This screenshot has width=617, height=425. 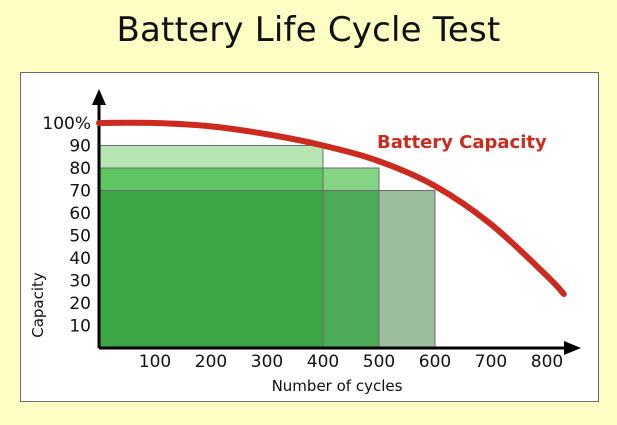 What do you see at coordinates (155, 362) in the screenshot?
I see `x-tick-label-100: 100` at bounding box center [155, 362].